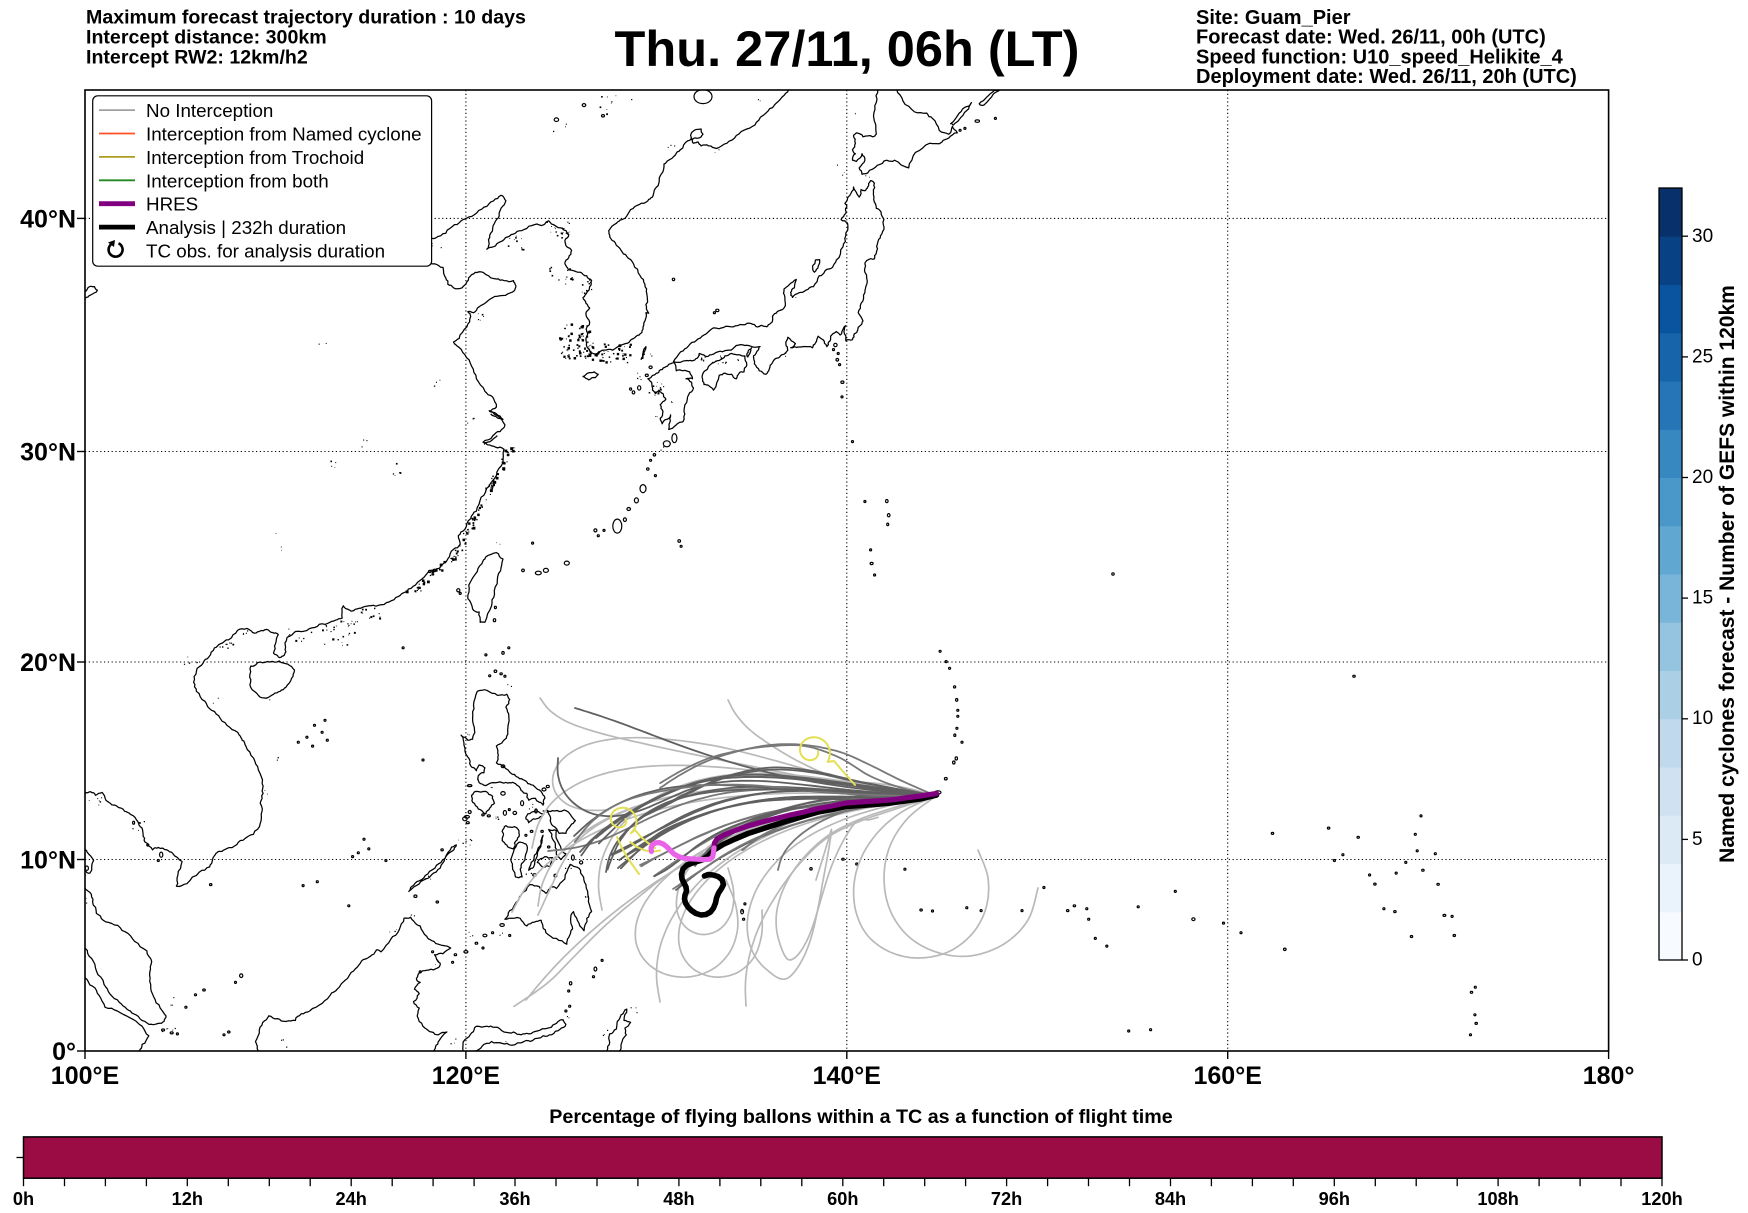 The width and height of the screenshot is (1748, 1213). Describe the element at coordinates (1697, 960) in the screenshot. I see `svg-text: 0` at that location.